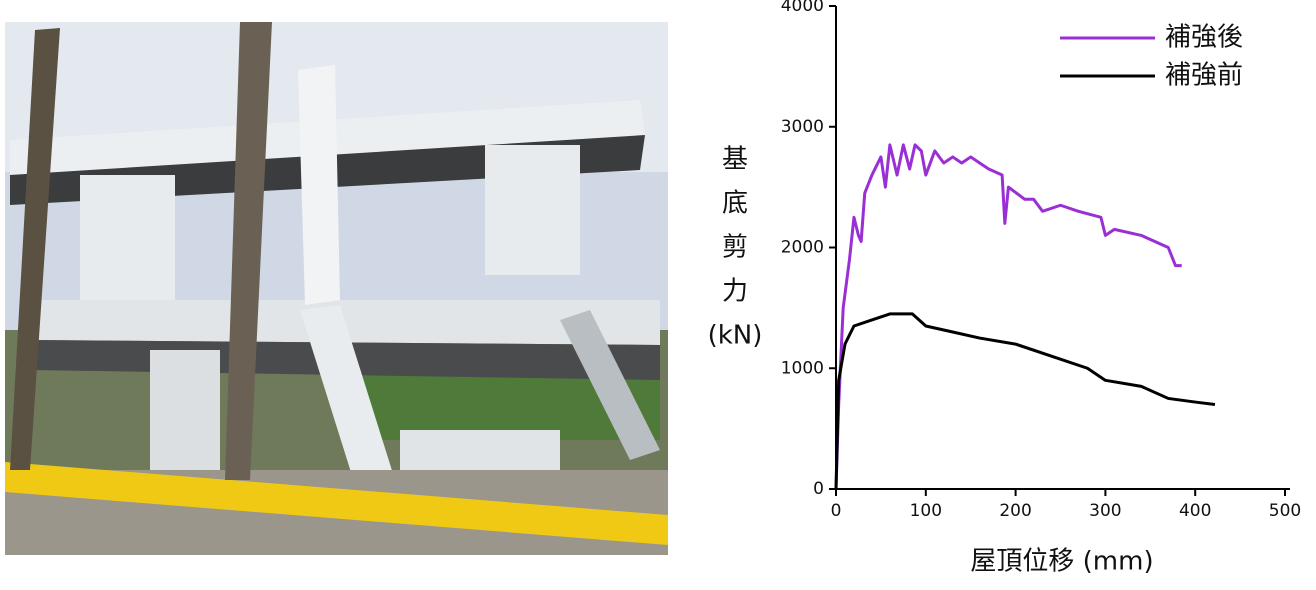 This screenshot has height=590, width=1316. What do you see at coordinates (1195, 511) in the screenshot?
I see `x-tick-label: 400` at bounding box center [1195, 511].